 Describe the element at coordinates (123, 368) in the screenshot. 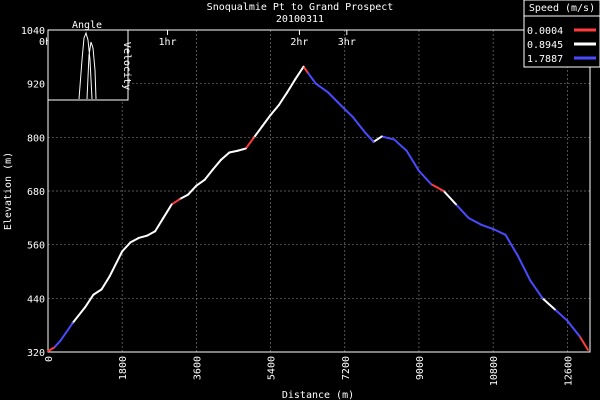

I see `x-tick-label: 1800` at that location.